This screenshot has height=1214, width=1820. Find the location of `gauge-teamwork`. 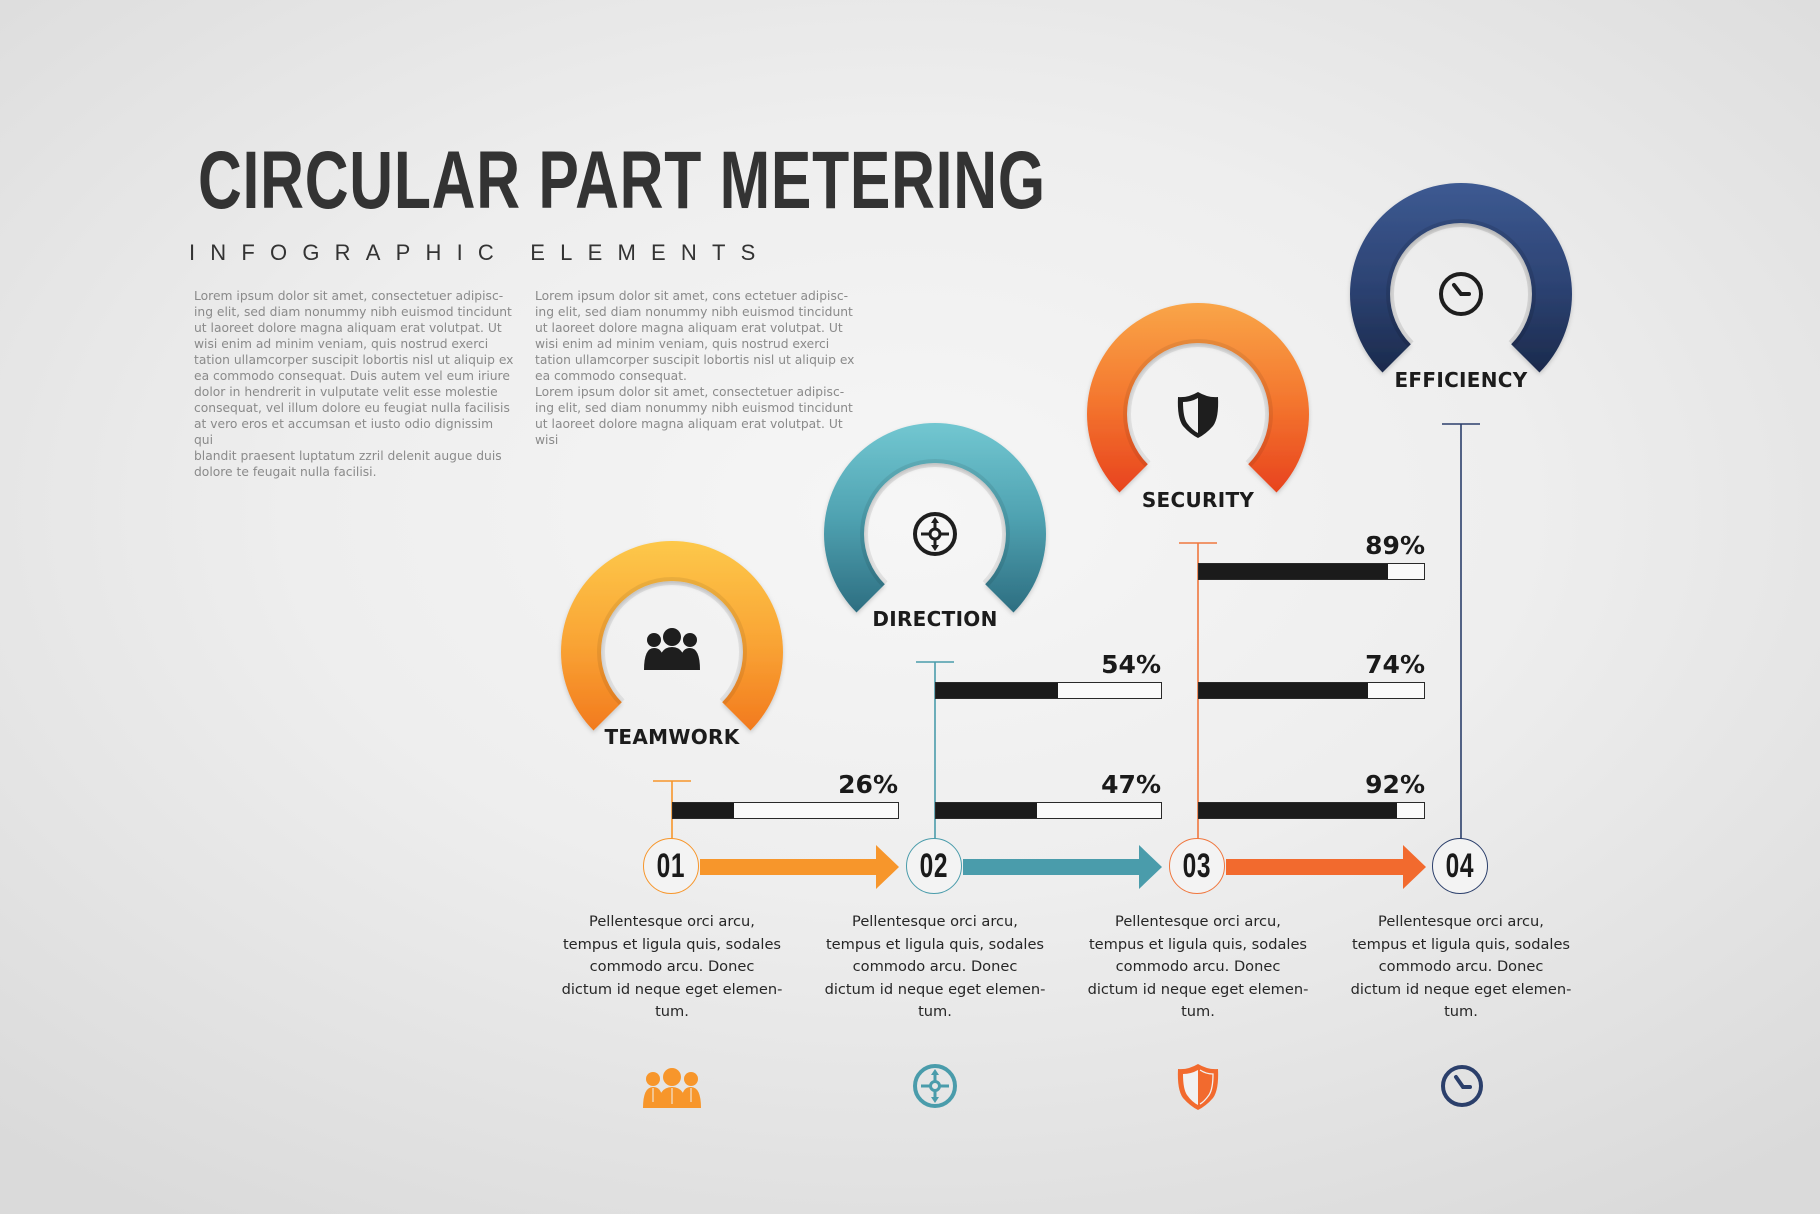

gauge-teamwork is located at coordinates (672, 652).